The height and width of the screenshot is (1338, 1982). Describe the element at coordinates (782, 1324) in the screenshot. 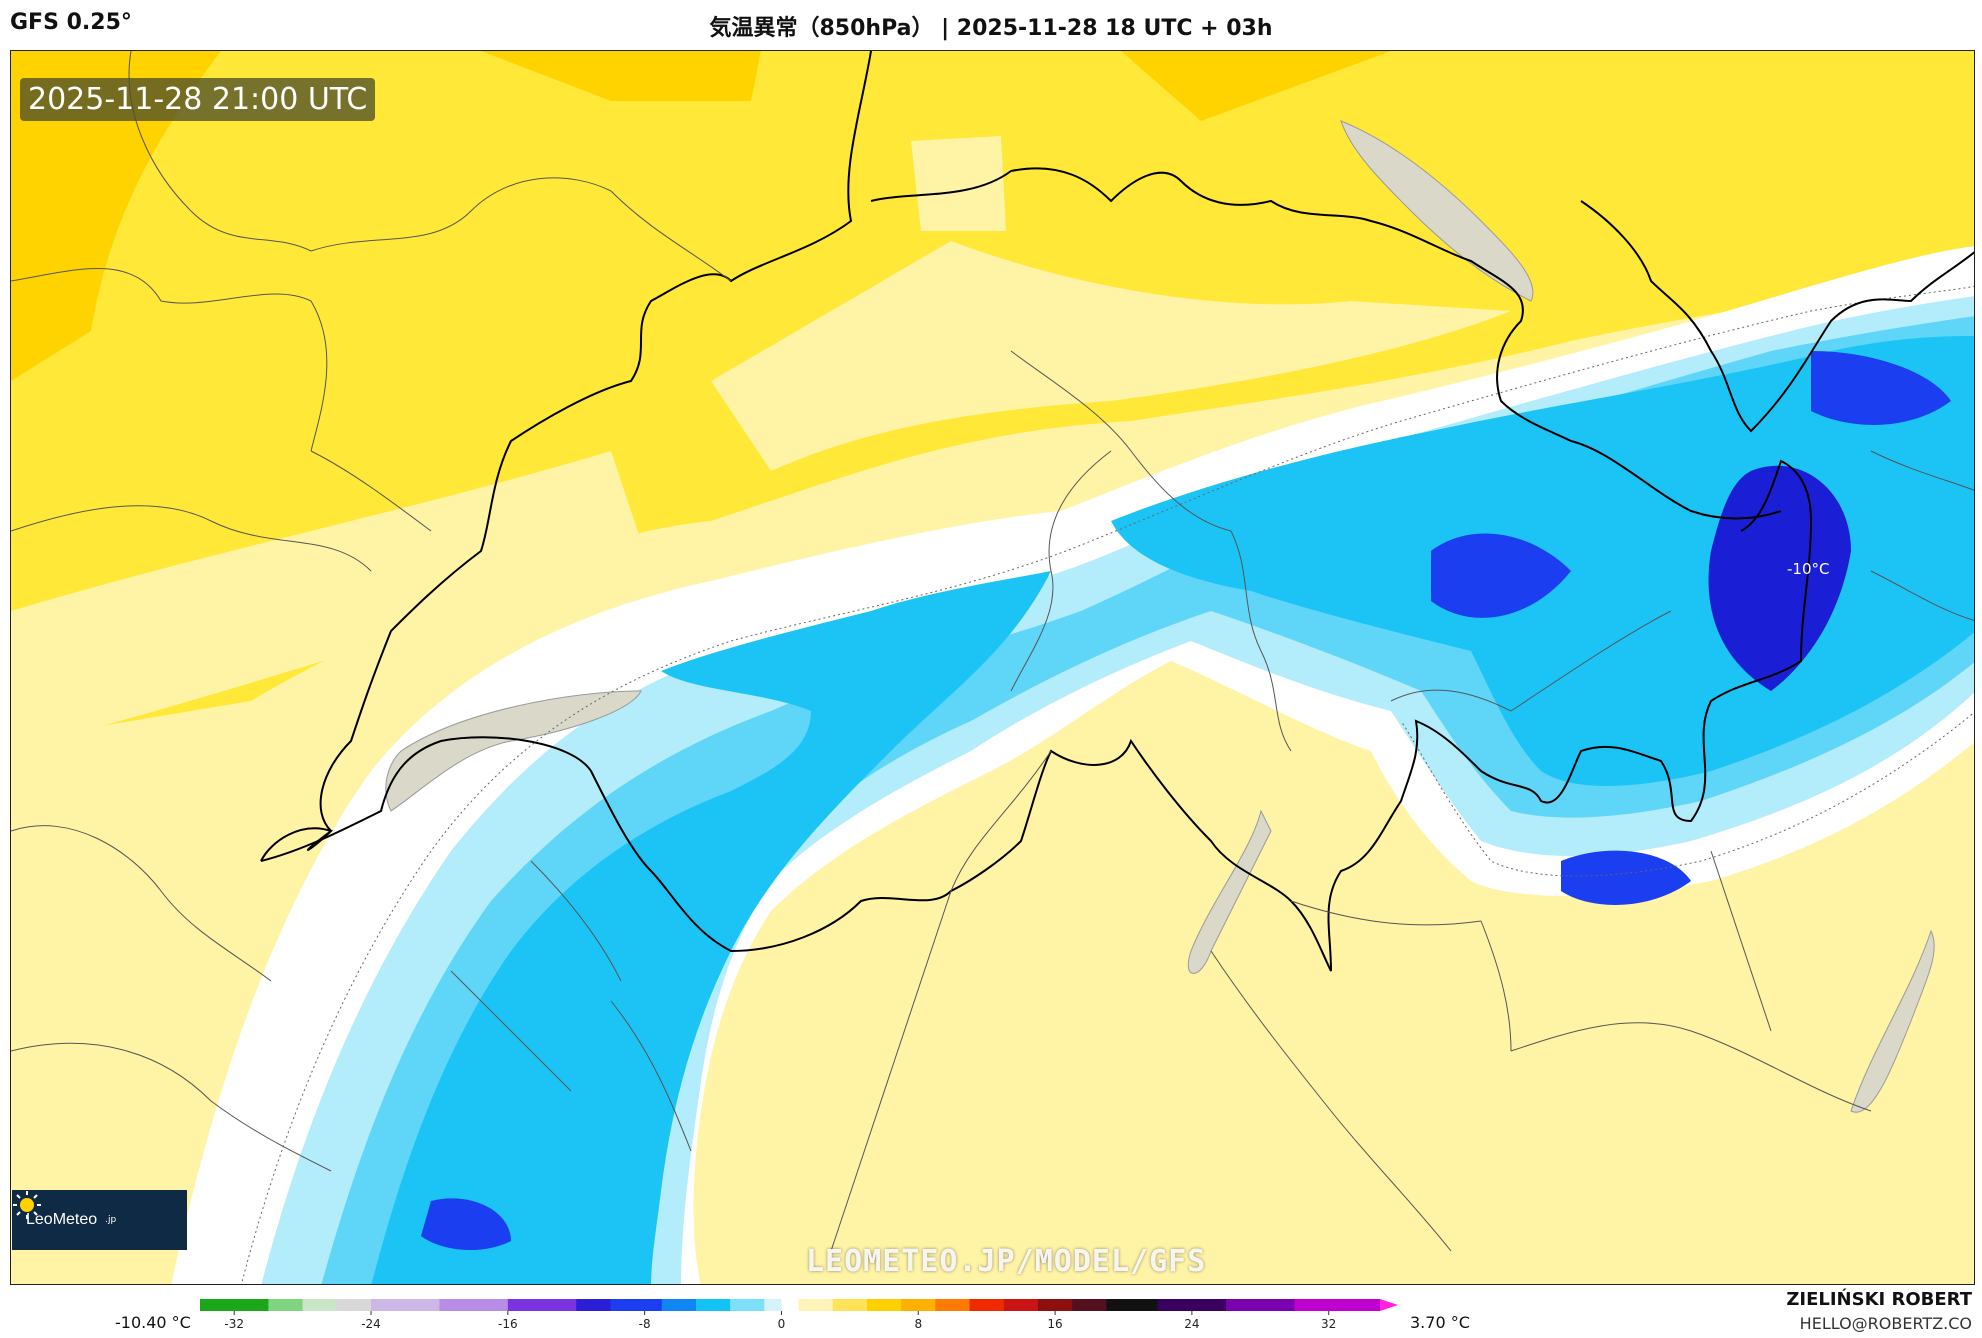

I see `colorbar-tick-label: 0` at that location.